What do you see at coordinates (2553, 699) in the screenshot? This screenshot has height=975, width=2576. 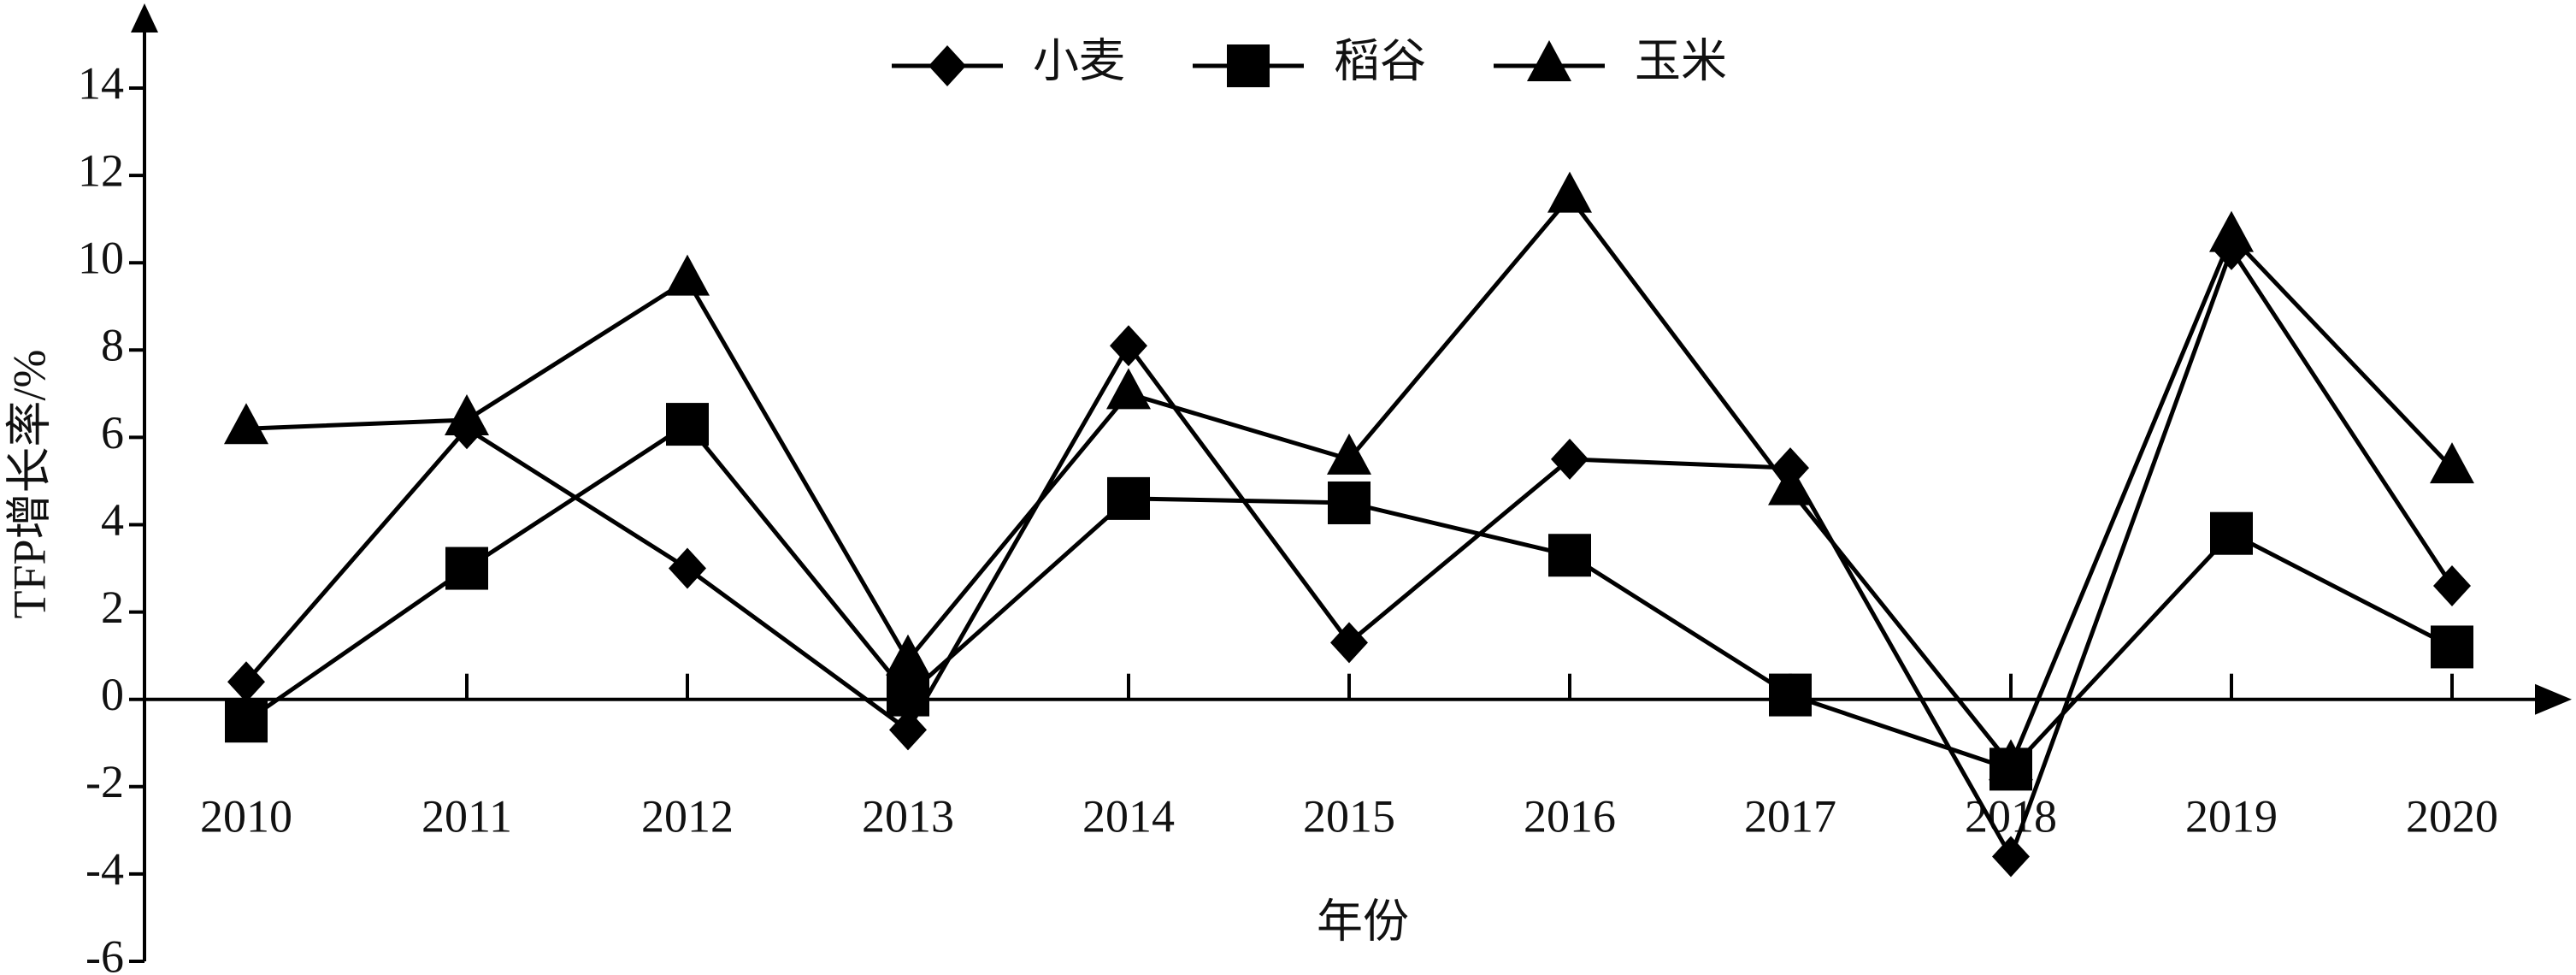 I see `x-axis-arrow` at bounding box center [2553, 699].